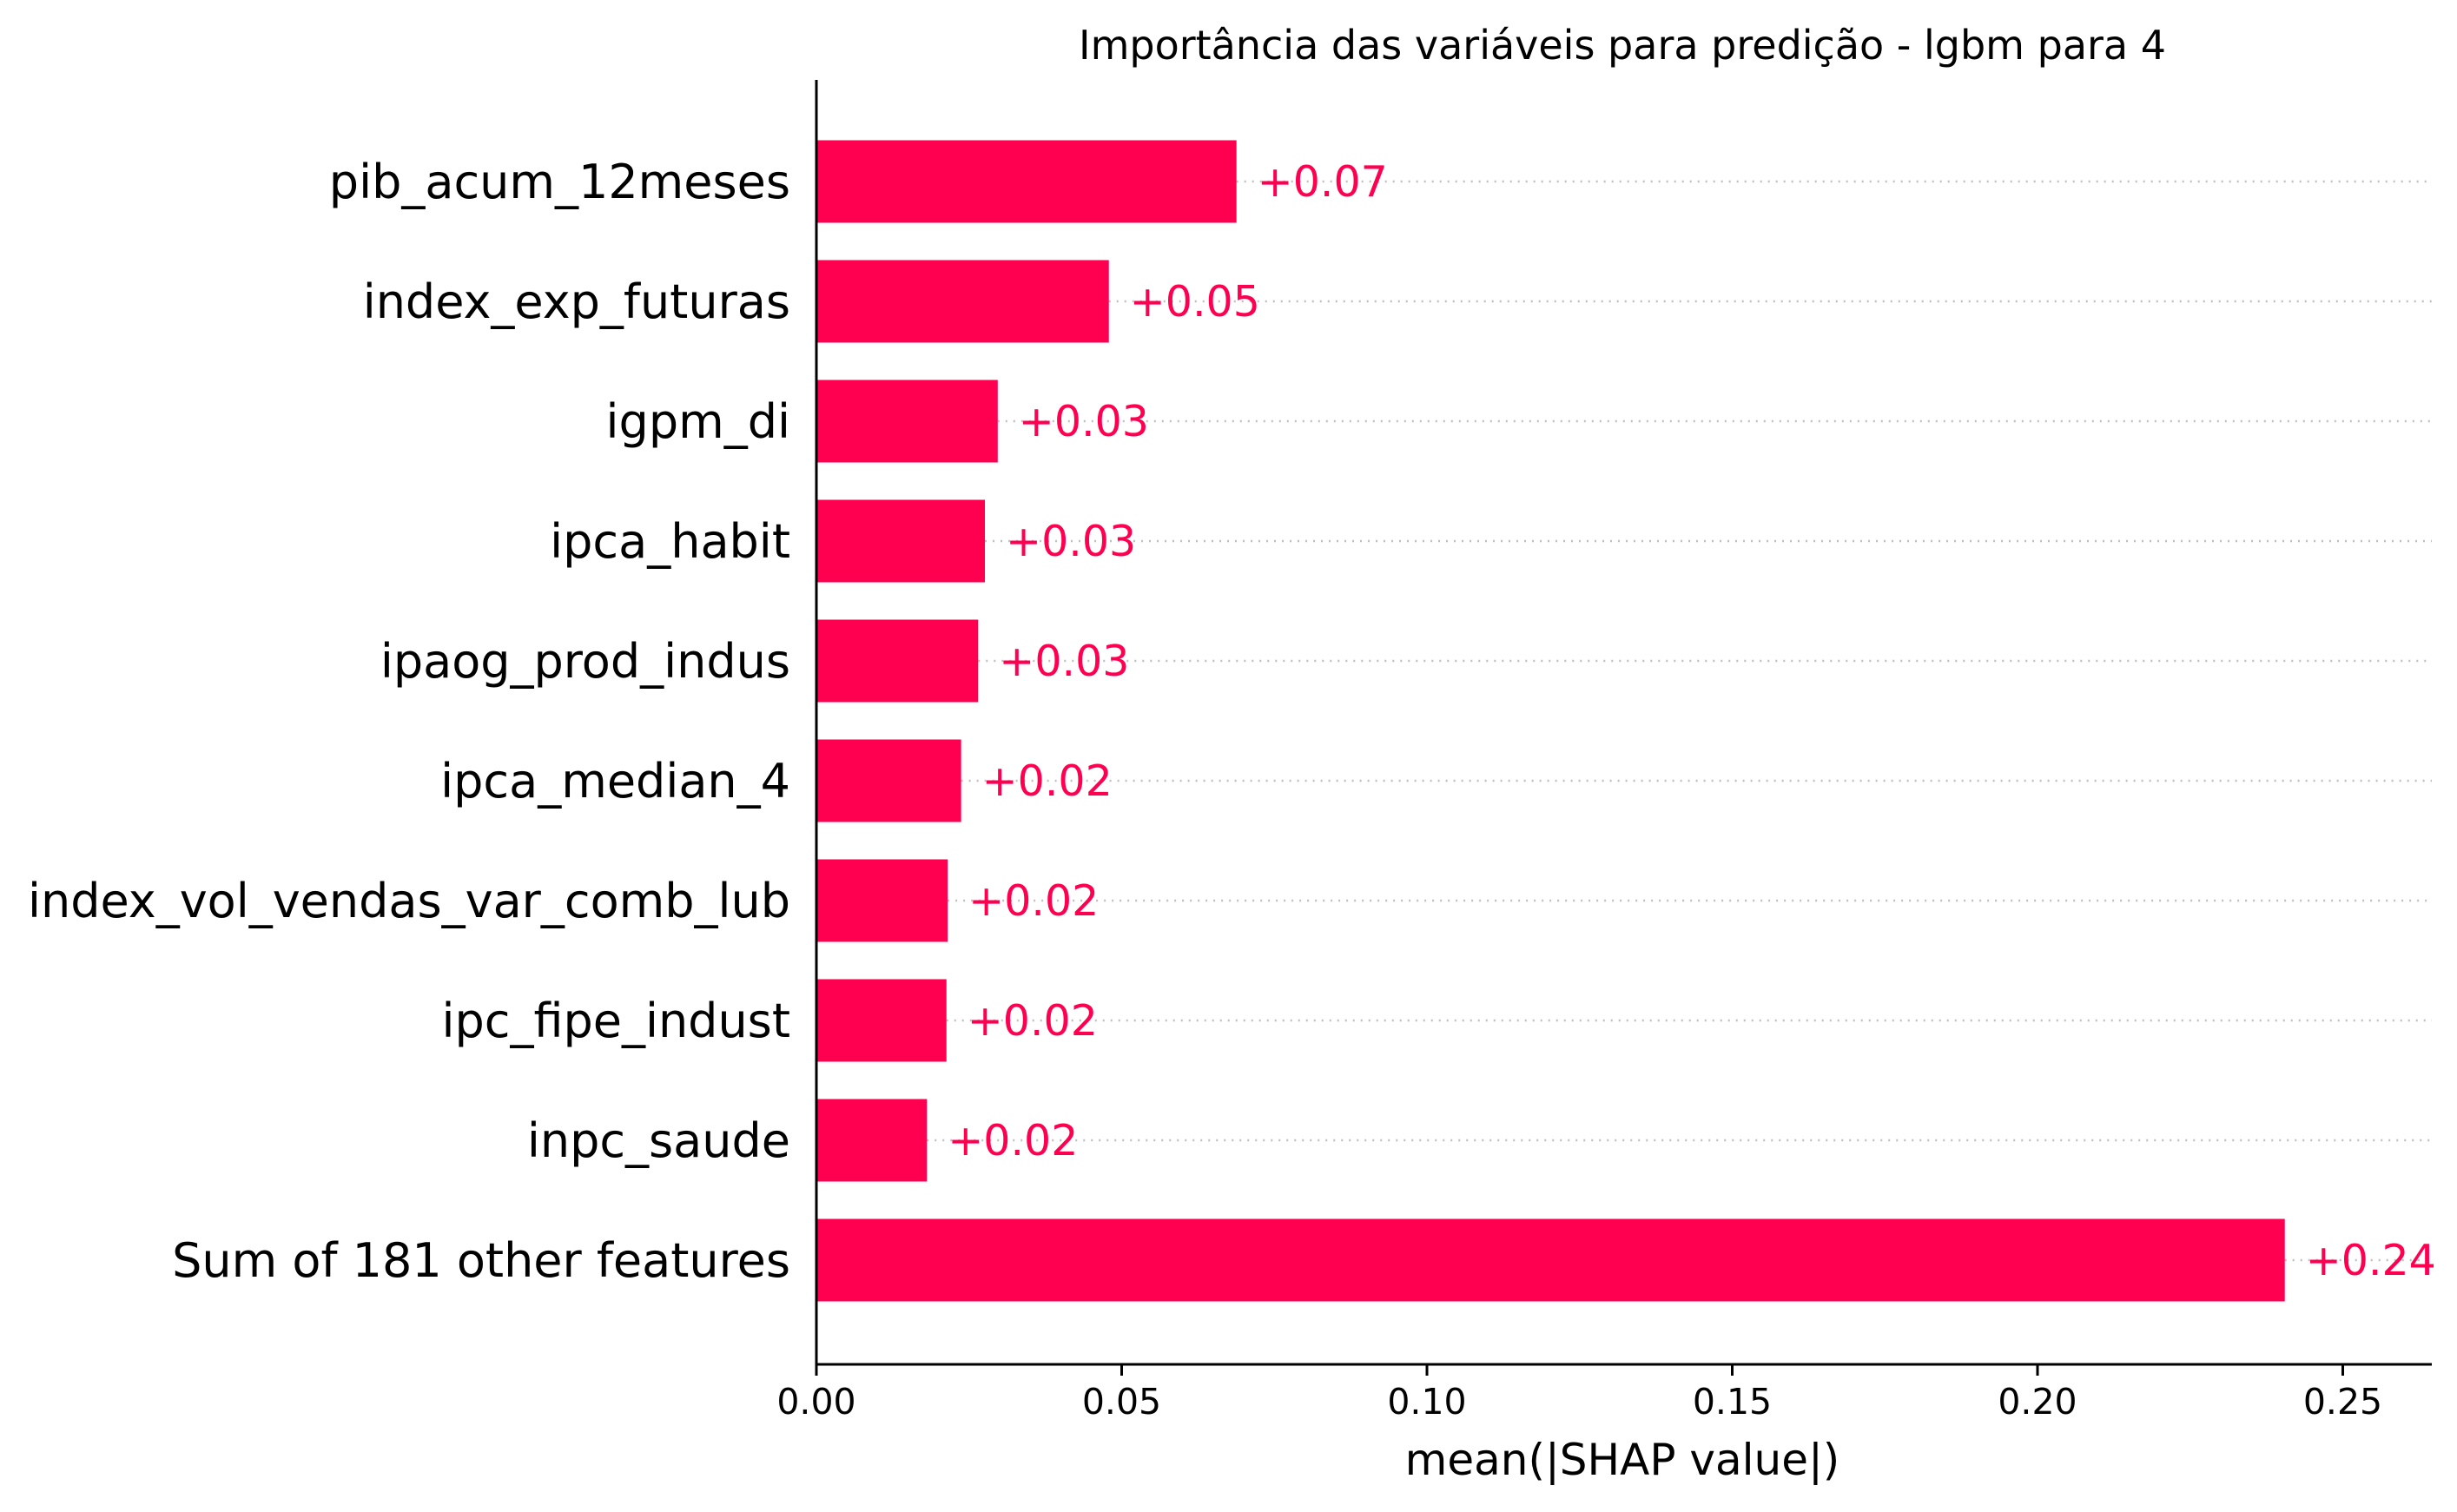  Describe the element at coordinates (815, 1402) in the screenshot. I see `x-tick-label: 0.00` at that location.